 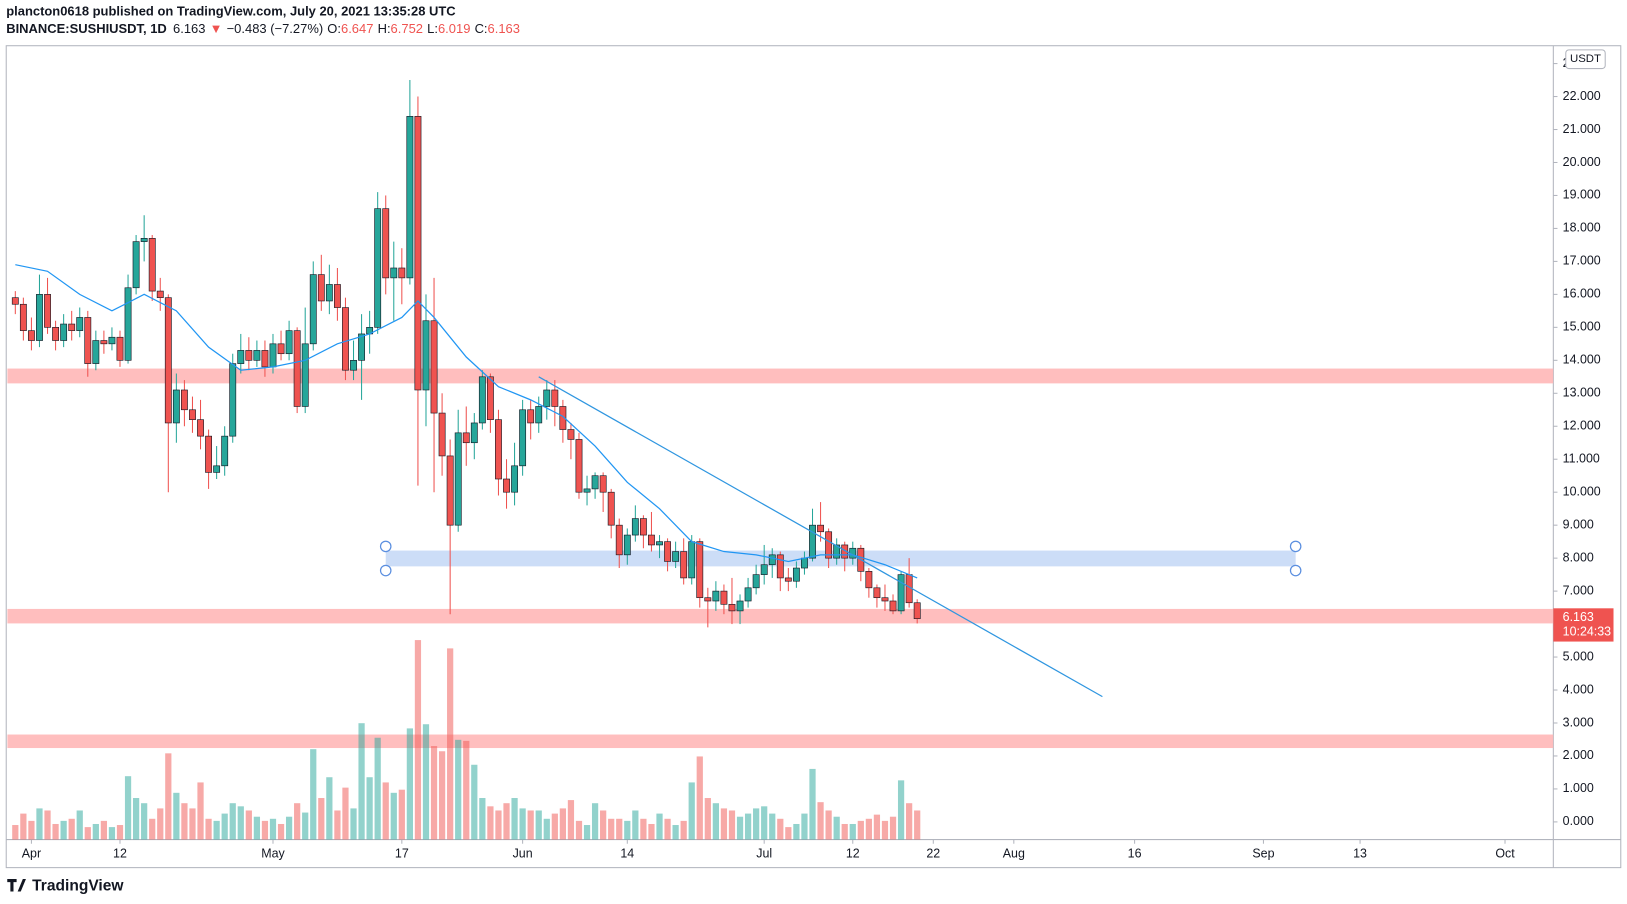 I want to click on change: −0.483 (−7.27%), so click(x=275, y=29).